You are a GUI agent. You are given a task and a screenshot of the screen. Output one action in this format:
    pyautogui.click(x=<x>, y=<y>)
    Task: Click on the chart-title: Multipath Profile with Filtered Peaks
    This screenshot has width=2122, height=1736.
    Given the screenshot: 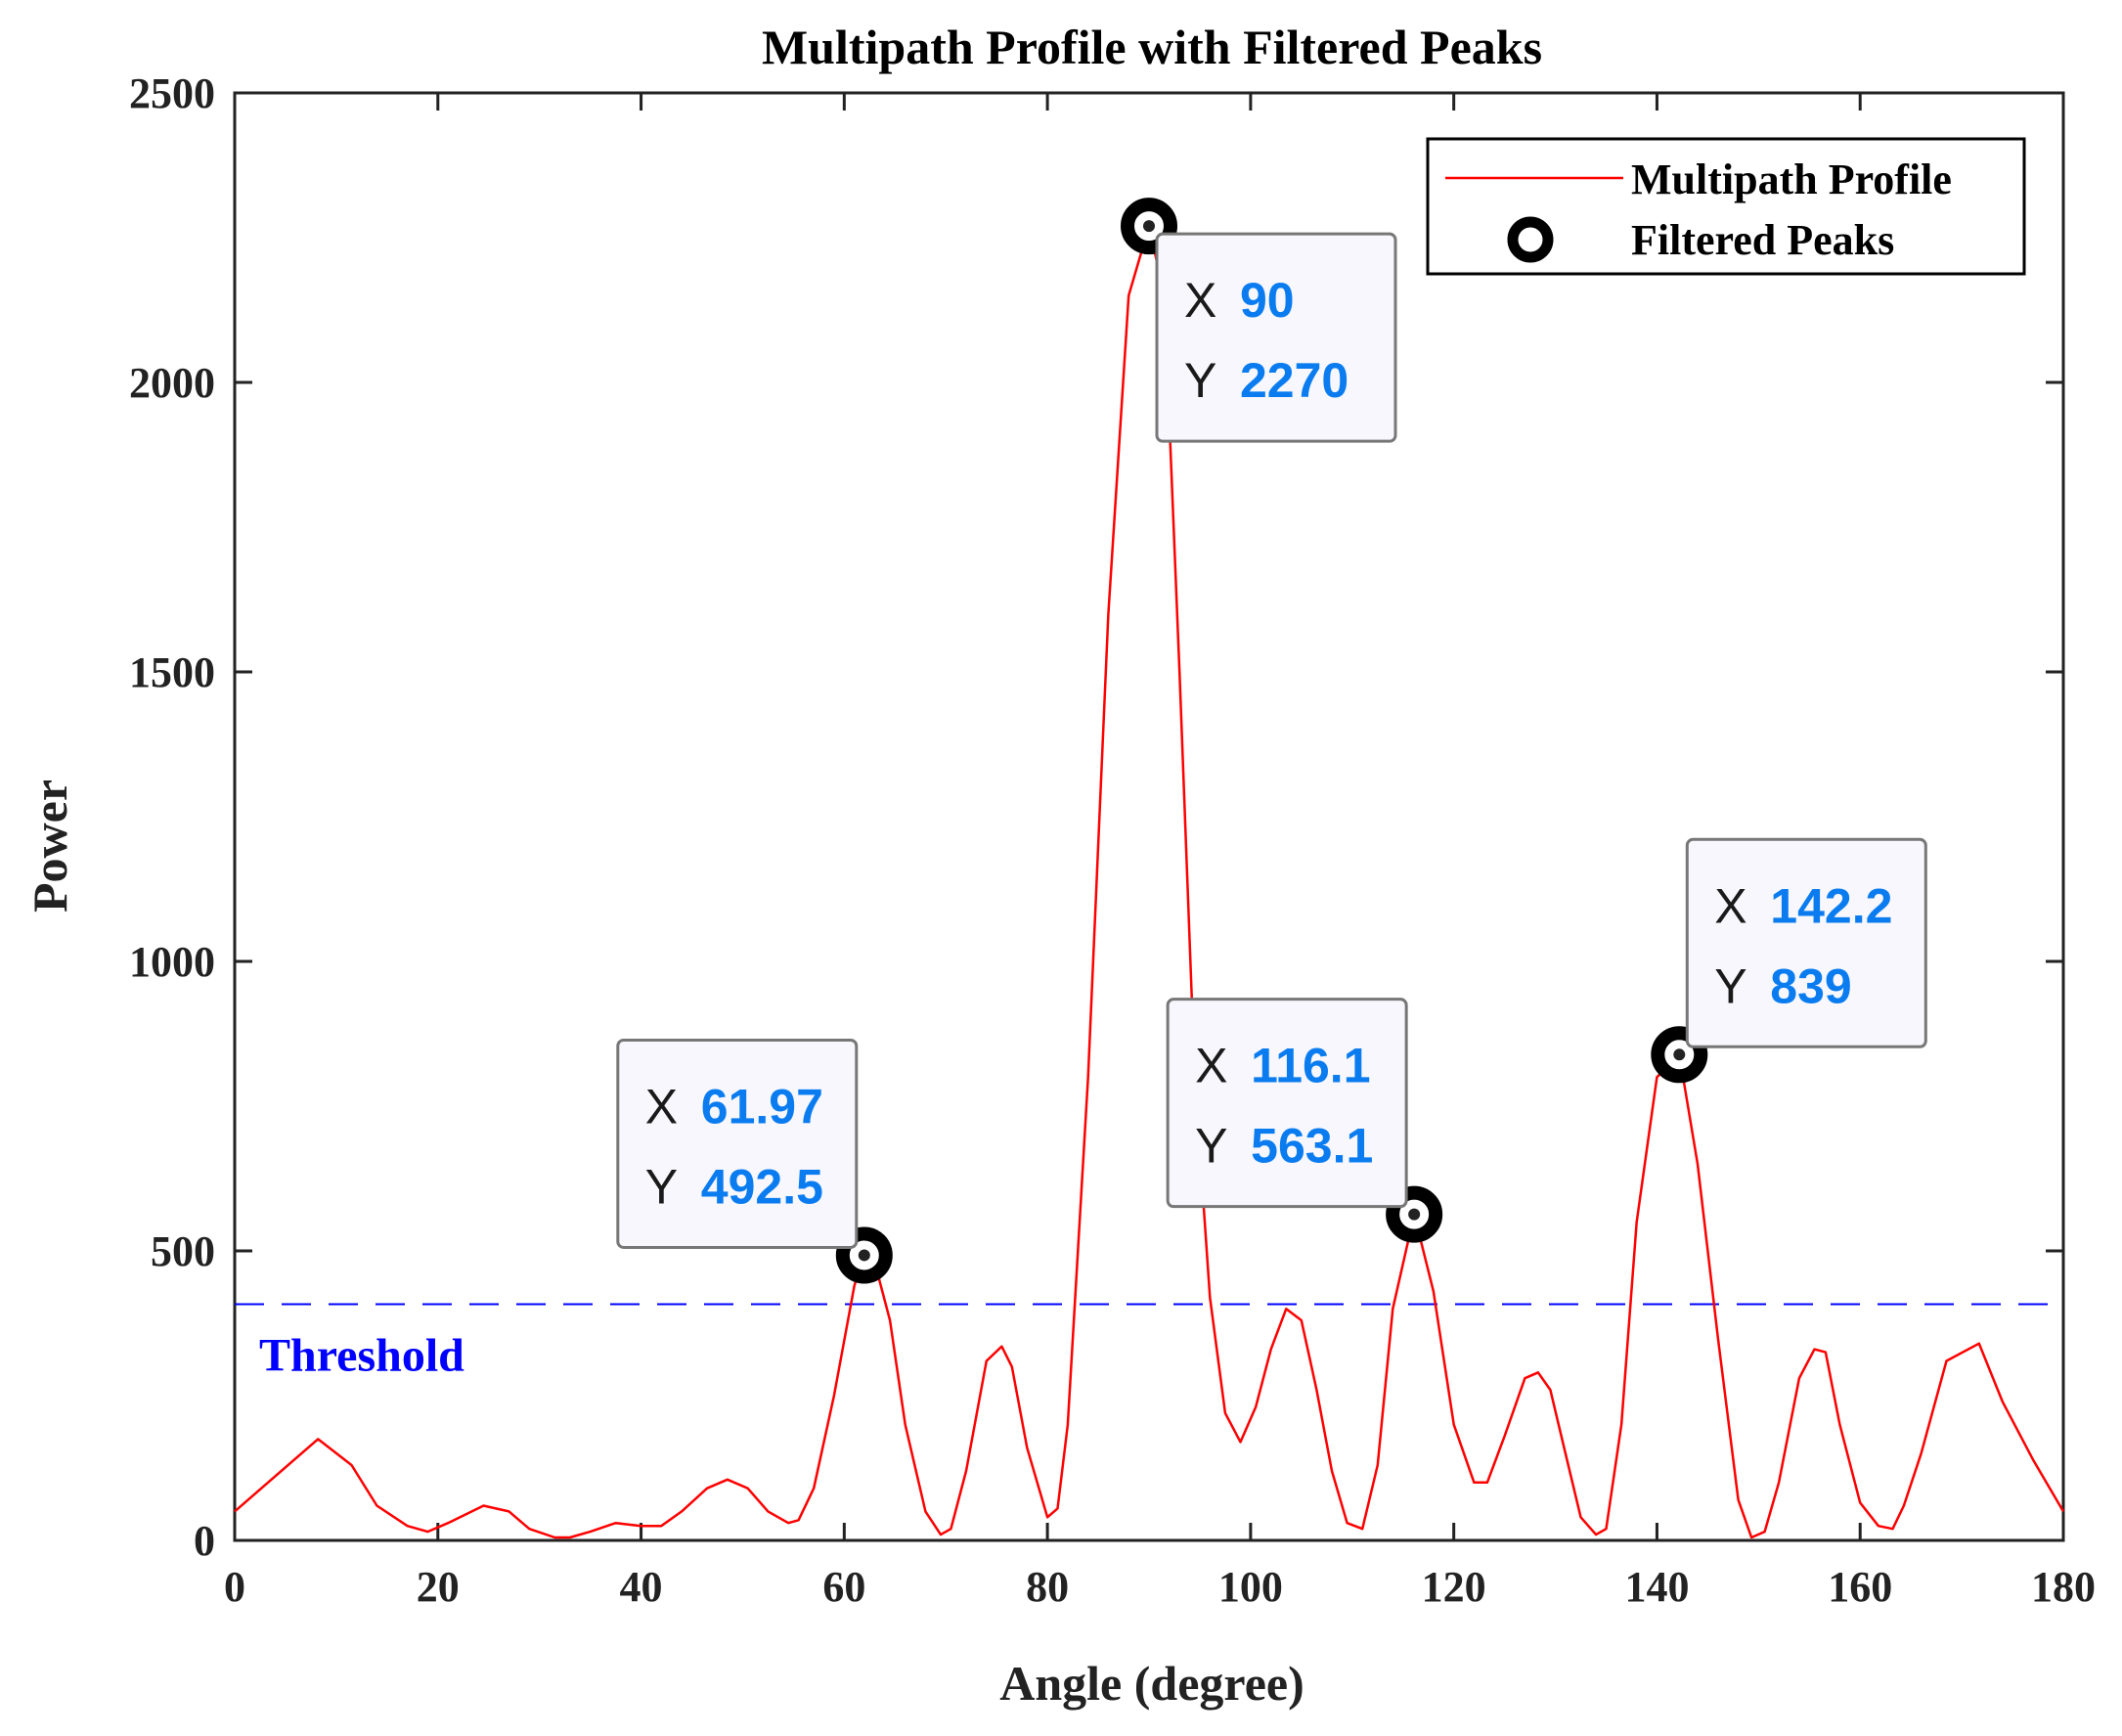 What is the action you would take?
    pyautogui.click(x=1152, y=47)
    